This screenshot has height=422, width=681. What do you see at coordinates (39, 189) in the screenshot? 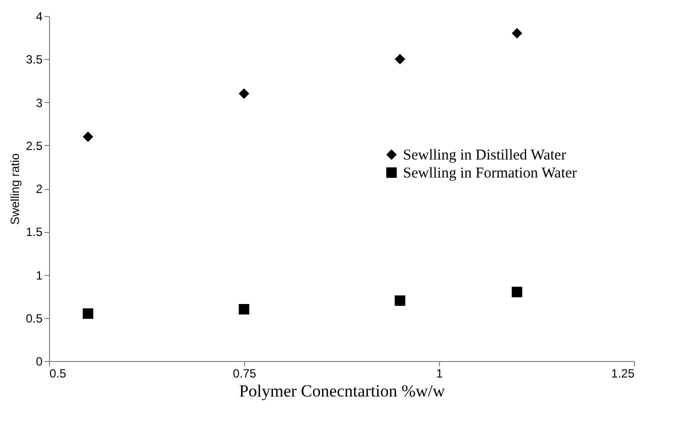
I see `y-tick-label: 2` at bounding box center [39, 189].